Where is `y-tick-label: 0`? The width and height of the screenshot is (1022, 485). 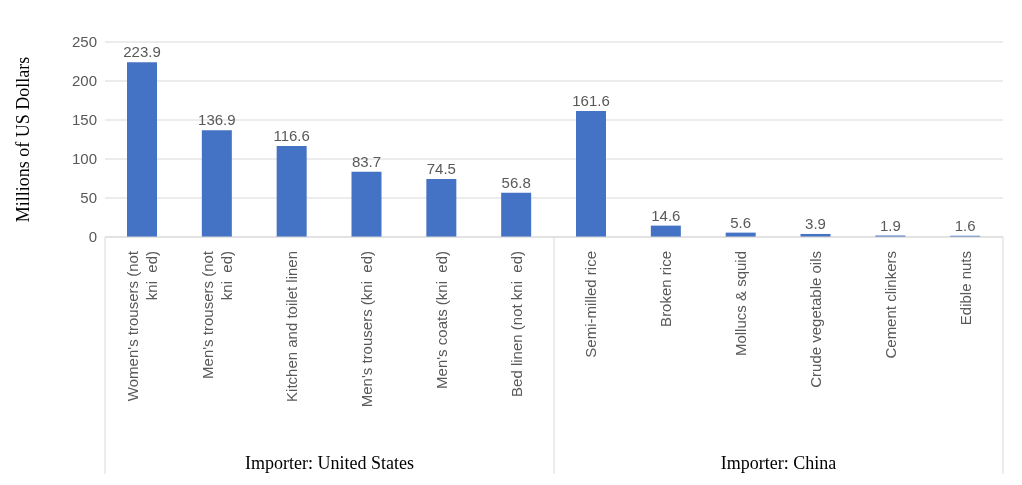 y-tick-label: 0 is located at coordinates (92, 237).